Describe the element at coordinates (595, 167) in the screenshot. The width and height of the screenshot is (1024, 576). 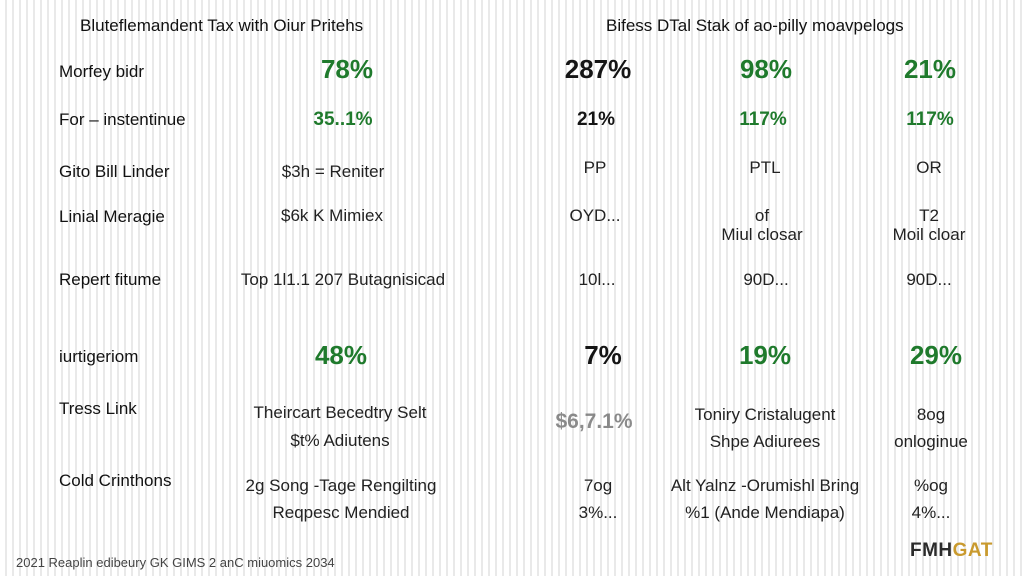
I see `table-cell: PP` at that location.